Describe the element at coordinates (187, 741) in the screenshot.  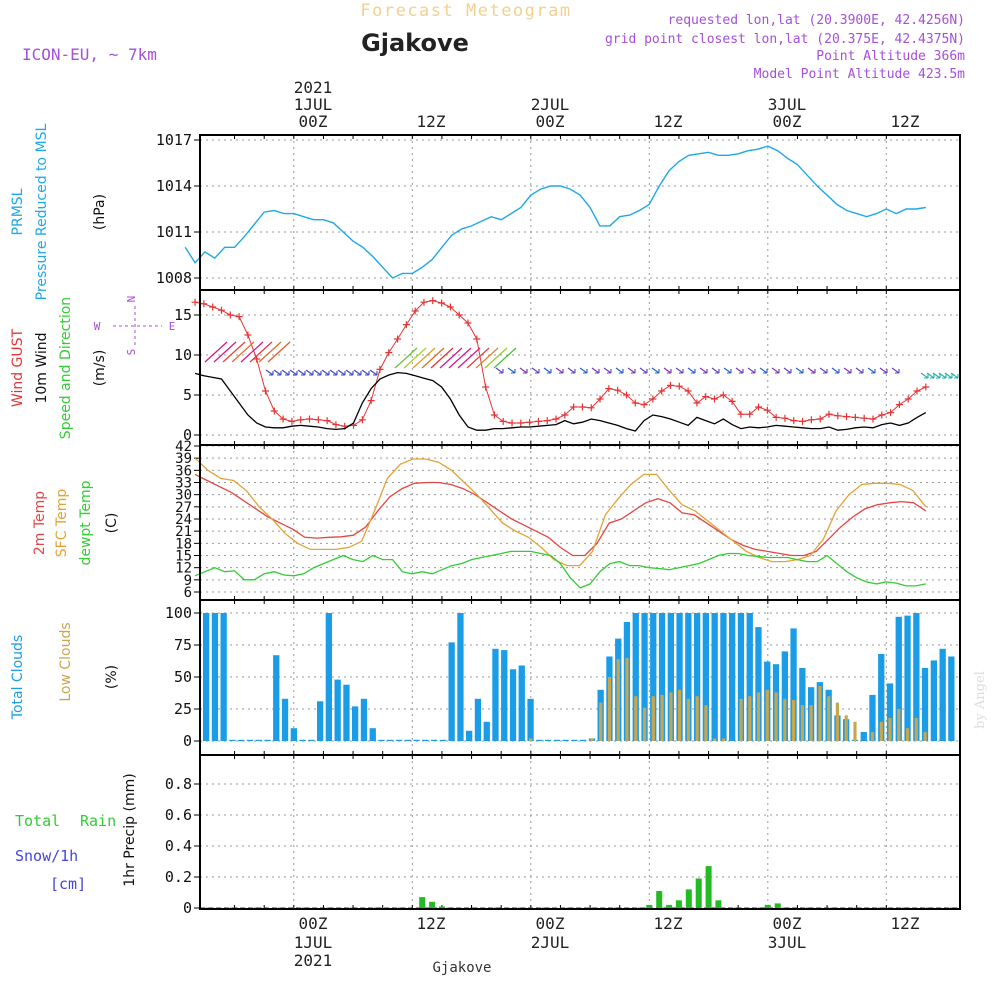
I see `y-tick-label-4: 0` at that location.